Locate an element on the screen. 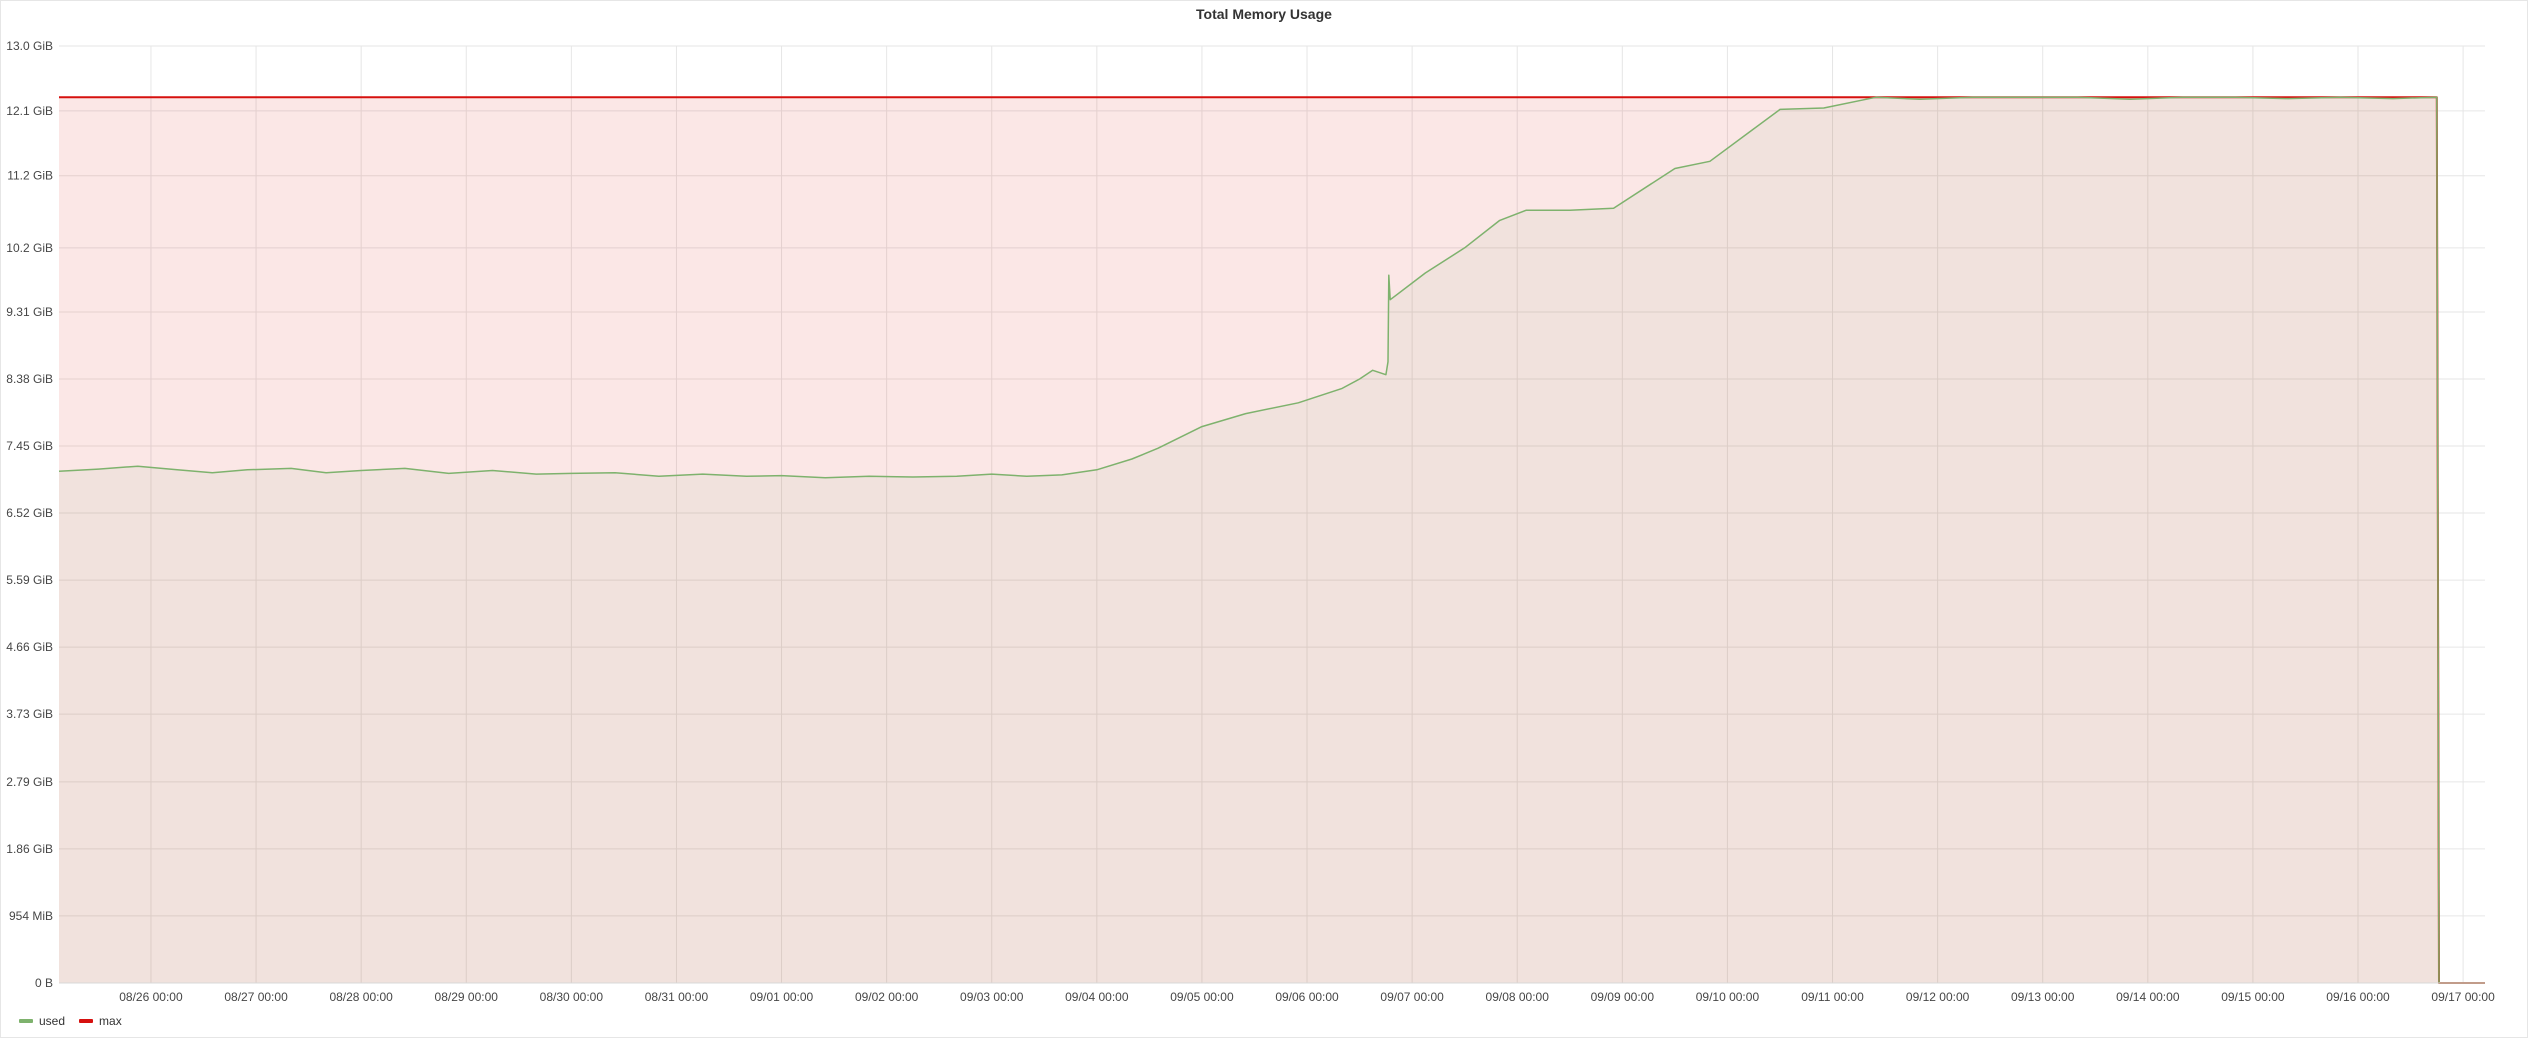 The height and width of the screenshot is (1038, 2528). y-tick-label: 13.0 GiB is located at coordinates (29, 46).